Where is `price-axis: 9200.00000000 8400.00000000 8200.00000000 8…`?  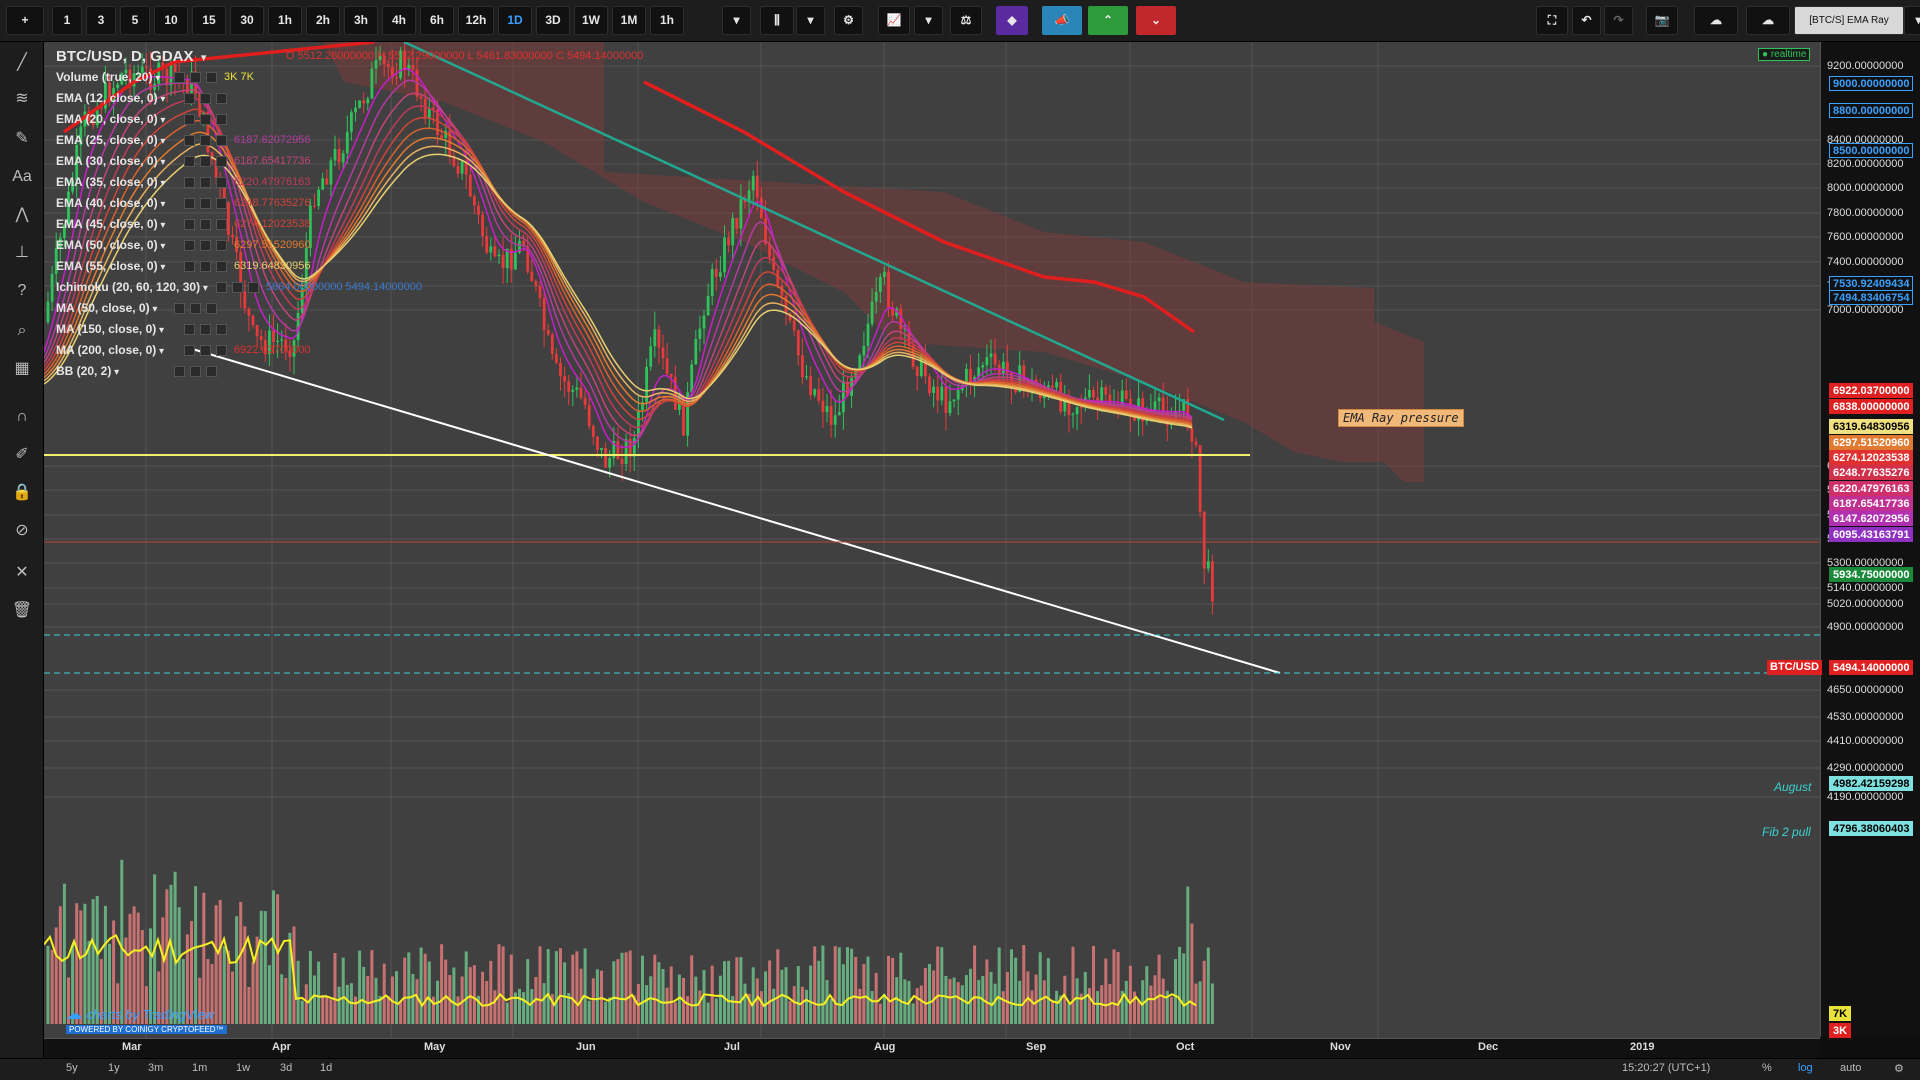 price-axis: 9200.00000000 8400.00000000 8200.00000000 8… is located at coordinates (1843, 540).